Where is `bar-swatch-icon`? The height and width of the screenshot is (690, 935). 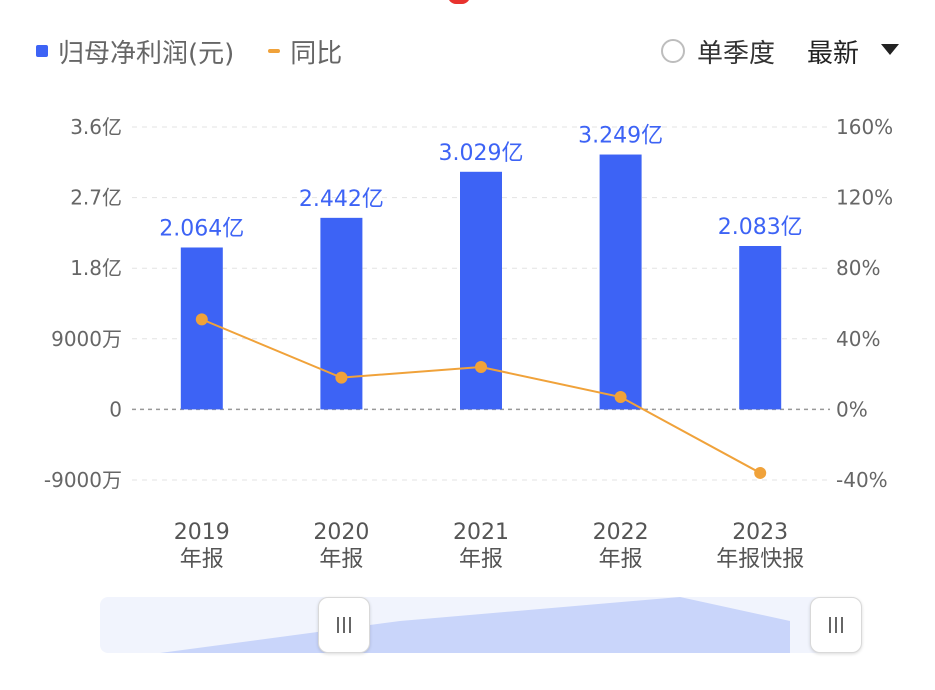
bar-swatch-icon is located at coordinates (42, 51).